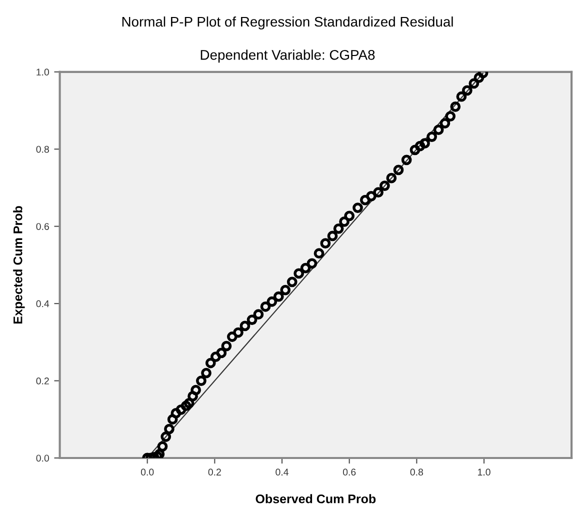  What do you see at coordinates (43, 72) in the screenshot?
I see `y-tick-label: 1.0` at bounding box center [43, 72].